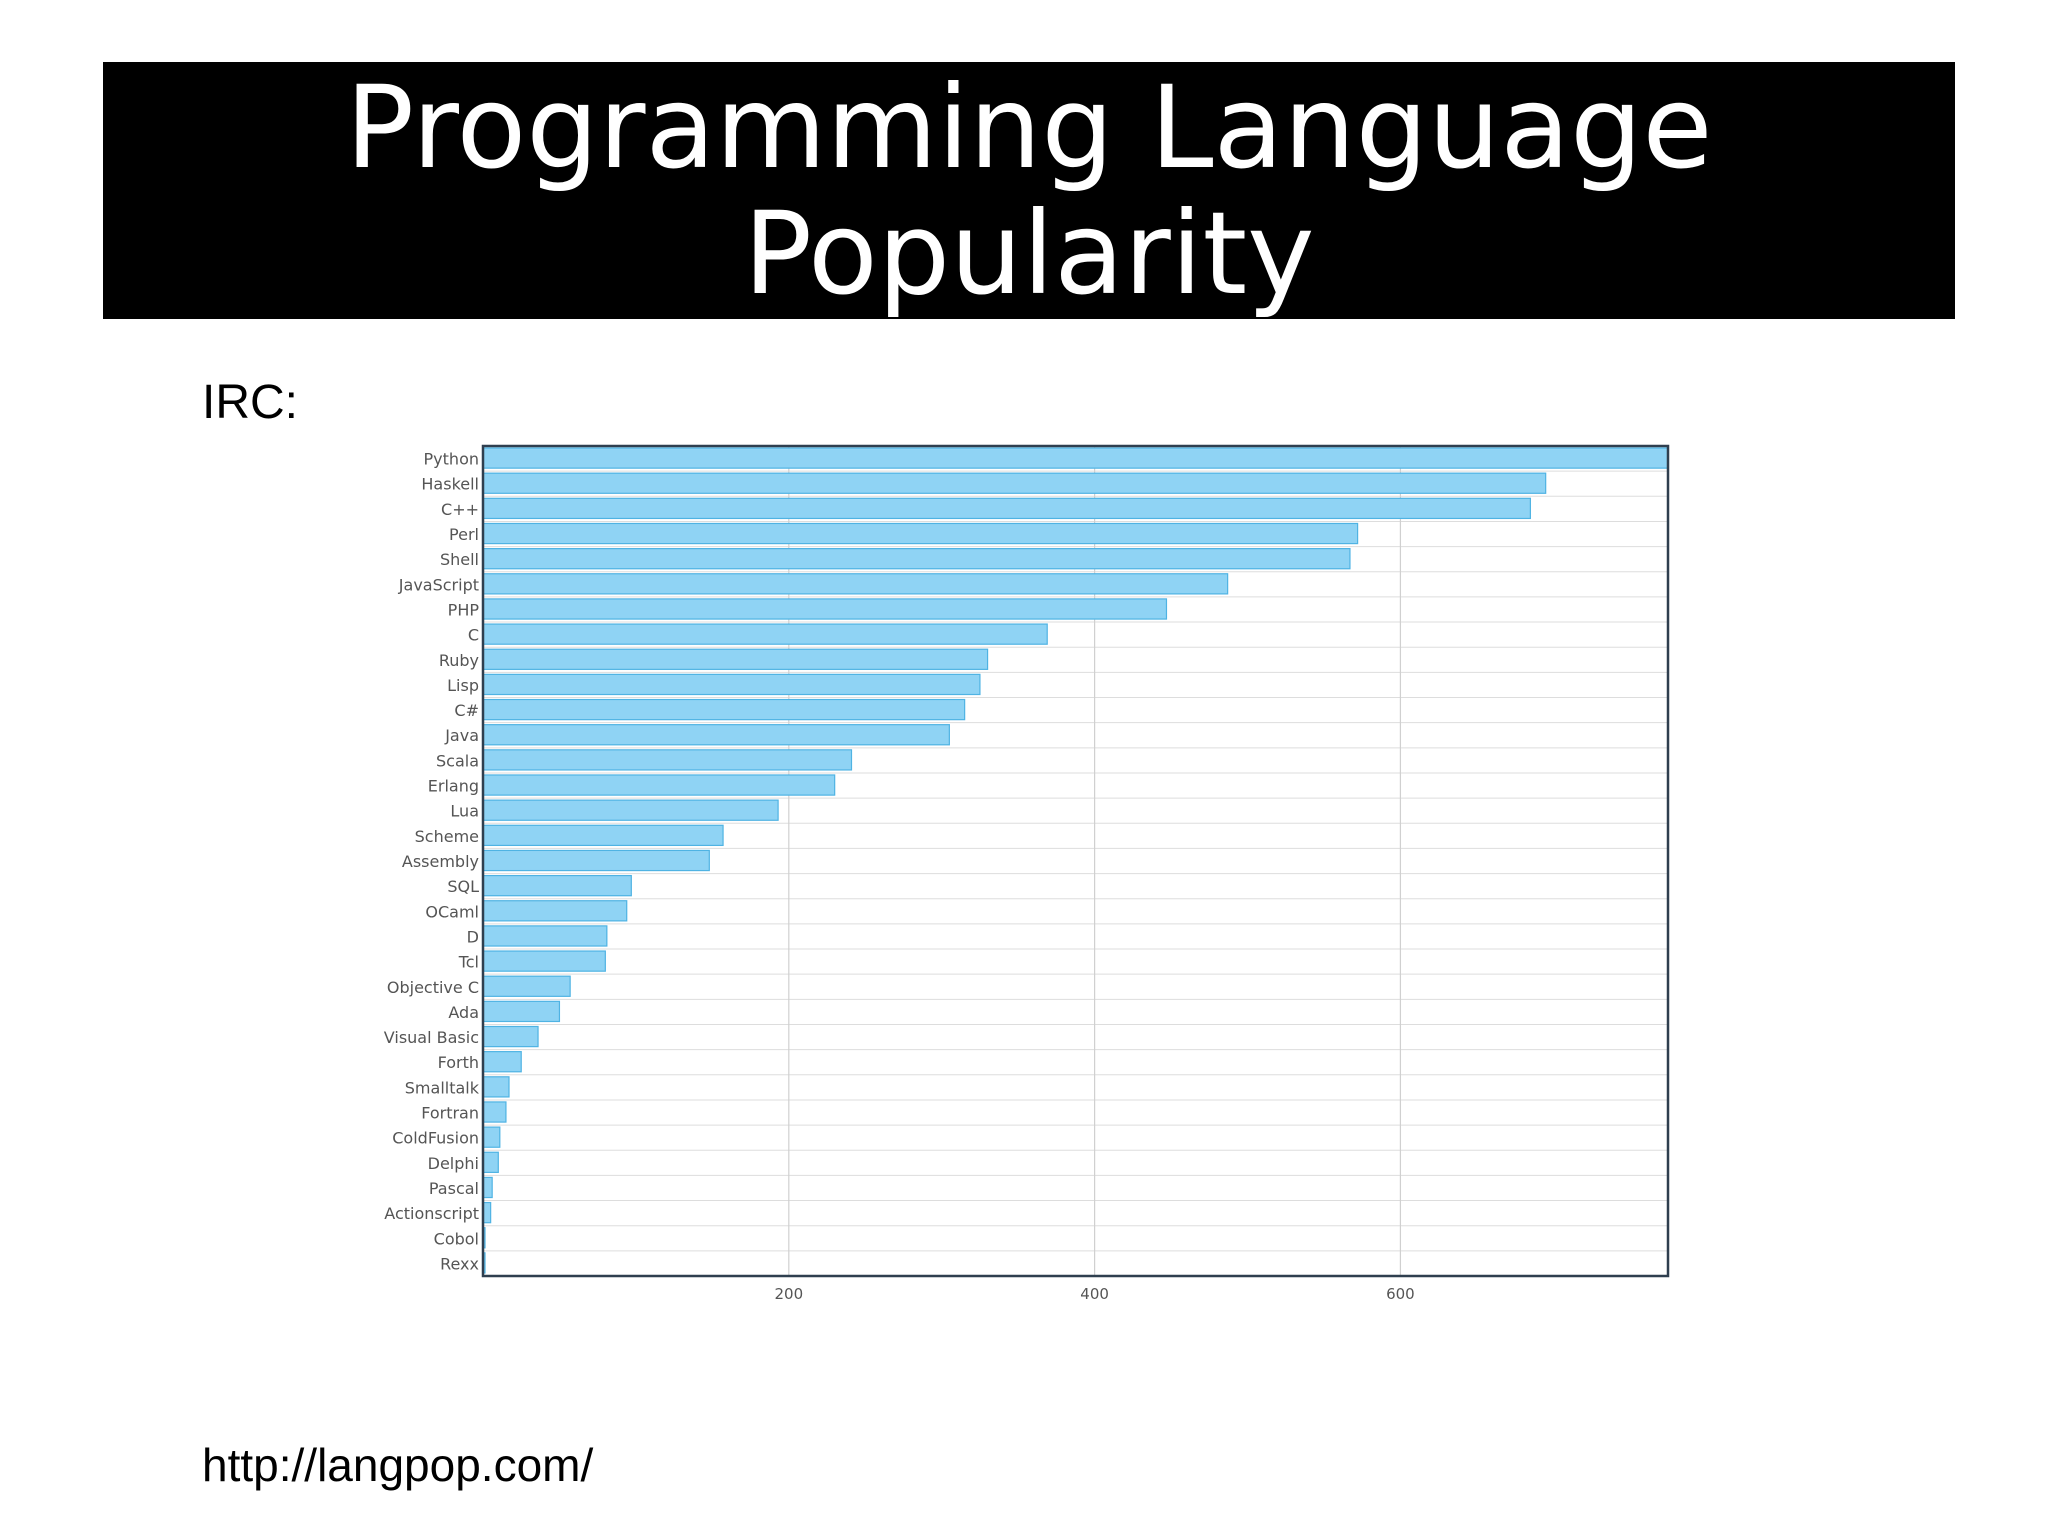 This screenshot has height=1535, width=2048. I want to click on bar-forth, so click(502, 1062).